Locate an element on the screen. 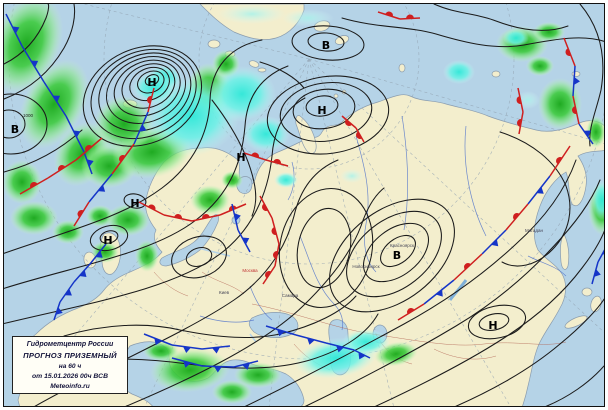 Image resolution: width=608 pixels, height=410 pixels. info-site: Meteoinfo.ru is located at coordinates (70, 386).